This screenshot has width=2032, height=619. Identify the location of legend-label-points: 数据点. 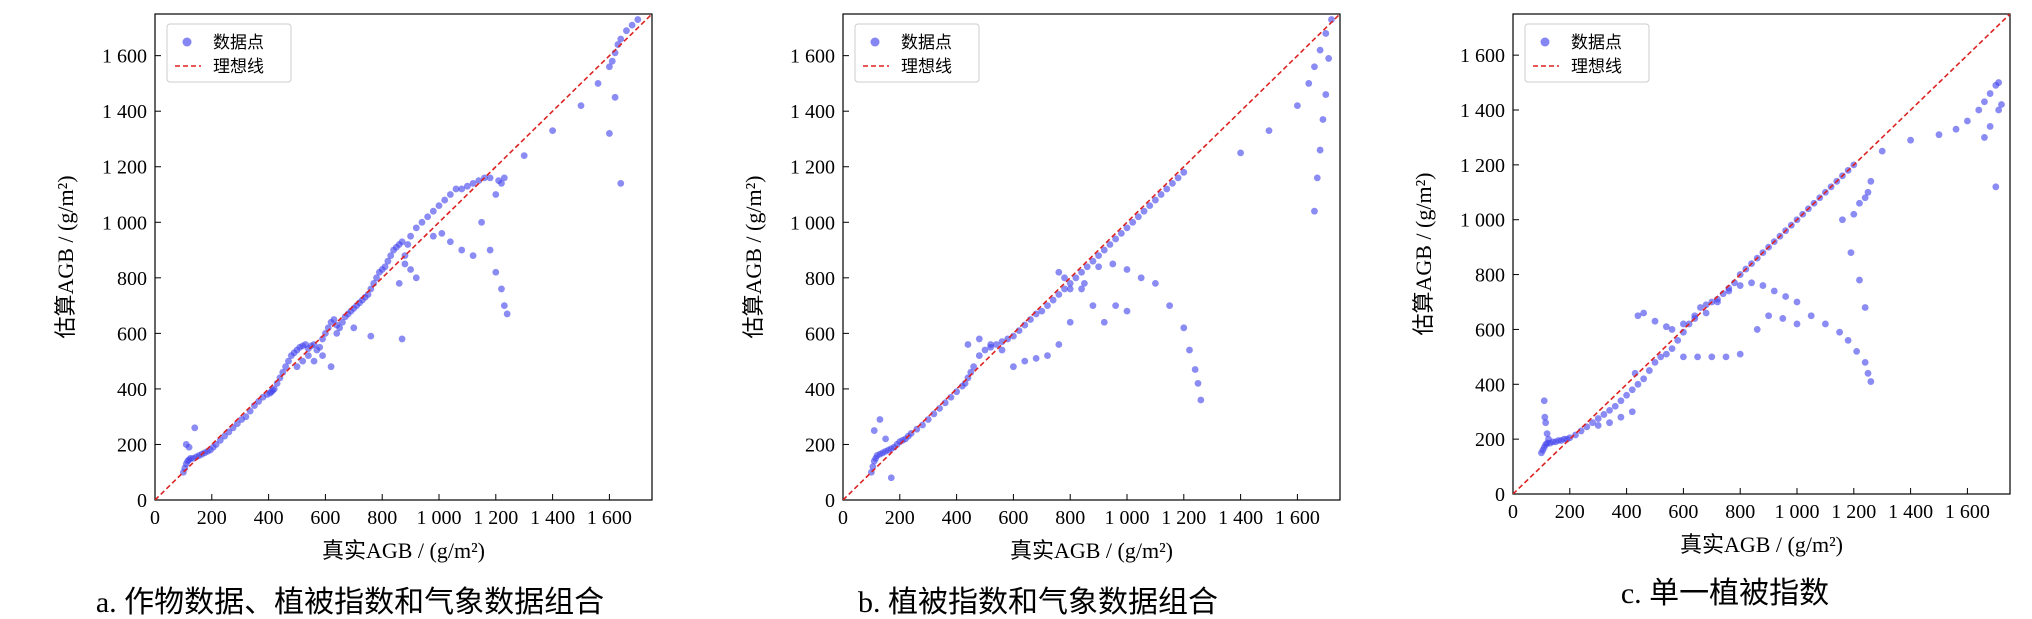
(238, 42).